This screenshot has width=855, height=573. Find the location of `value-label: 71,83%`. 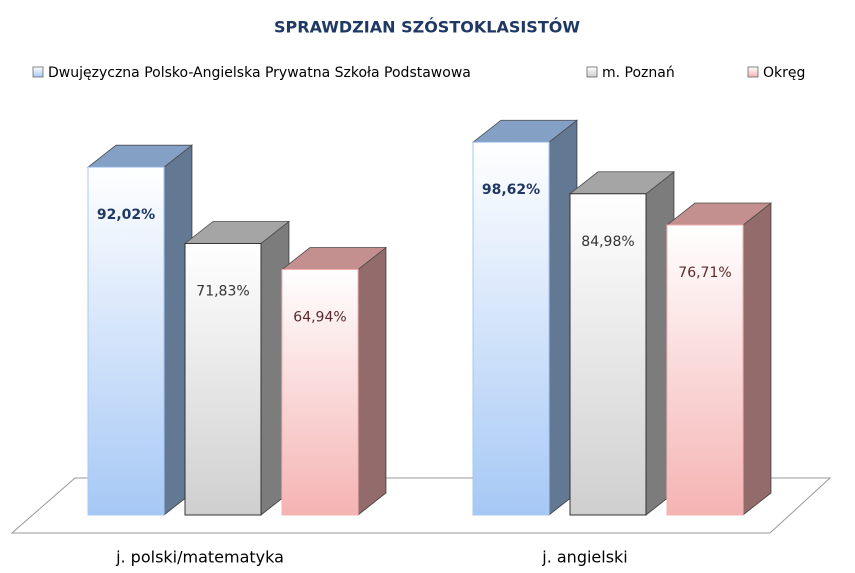

value-label: 71,83% is located at coordinates (222, 291).